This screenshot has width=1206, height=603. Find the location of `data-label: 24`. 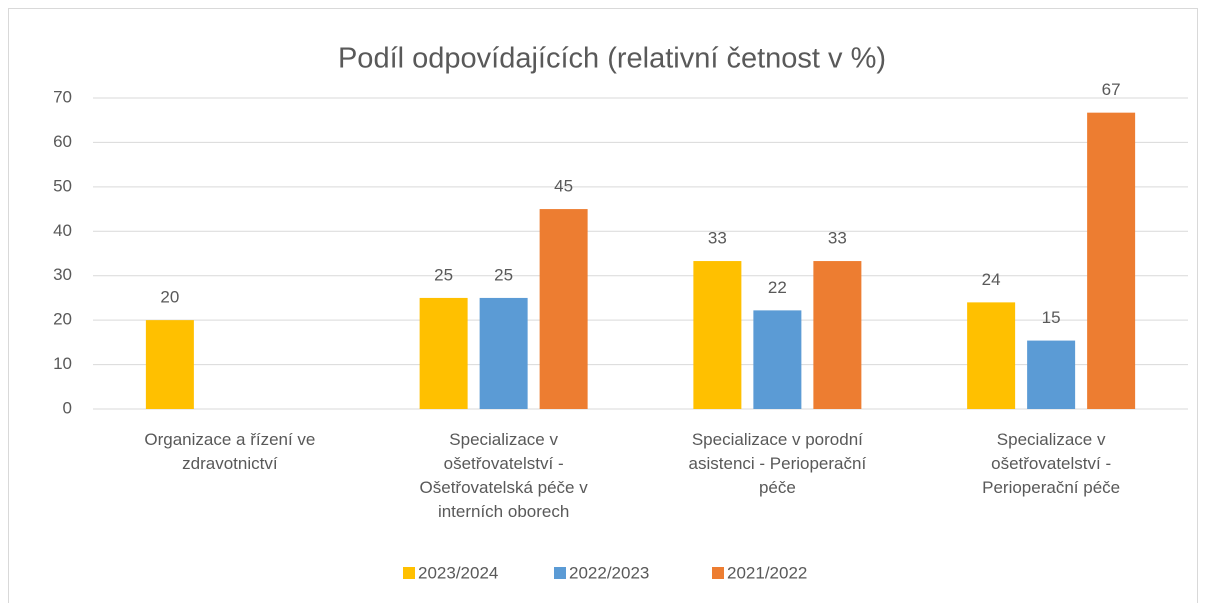

data-label: 24 is located at coordinates (991, 279).